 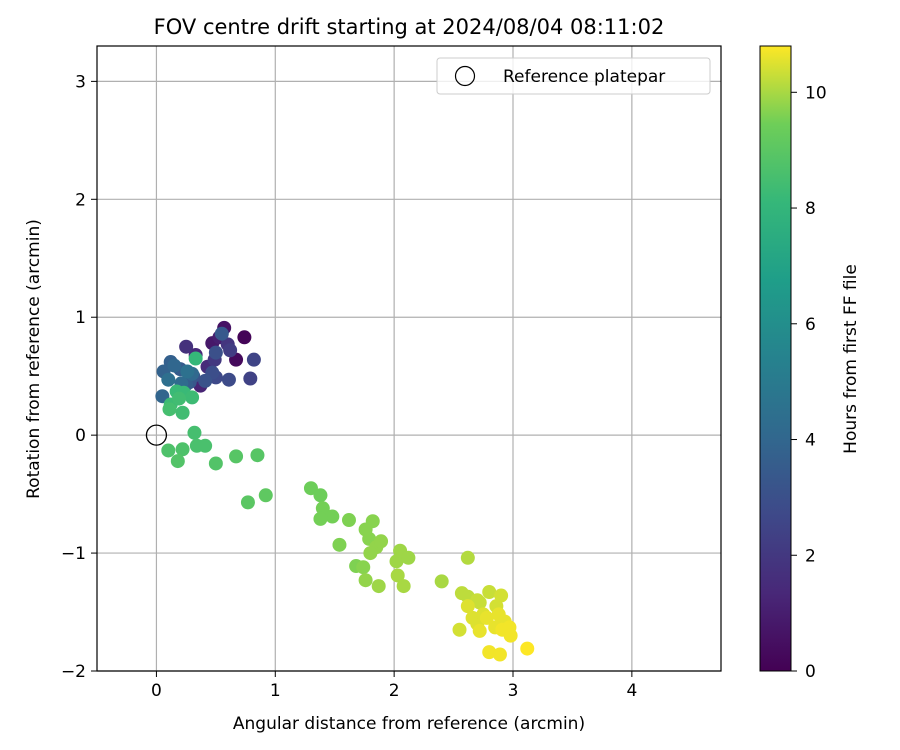 I want to click on x-tick-label: 2, so click(x=394, y=691).